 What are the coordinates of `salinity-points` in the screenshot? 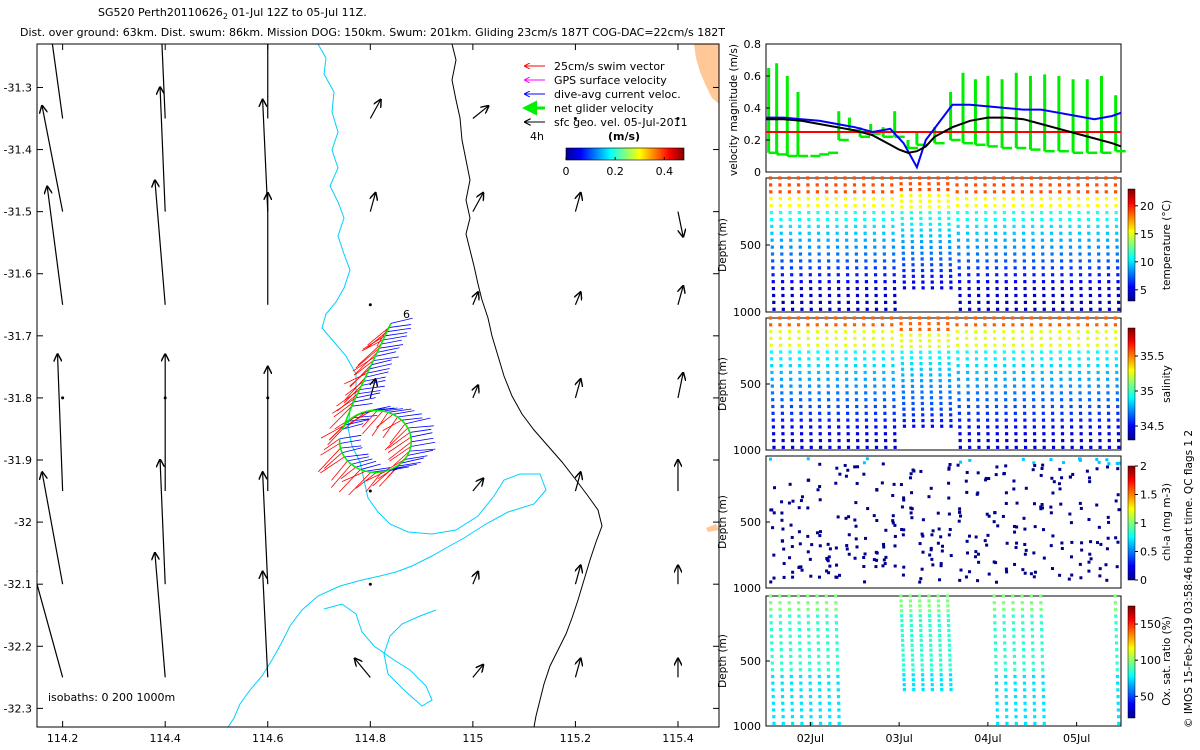 It's located at (944, 382).